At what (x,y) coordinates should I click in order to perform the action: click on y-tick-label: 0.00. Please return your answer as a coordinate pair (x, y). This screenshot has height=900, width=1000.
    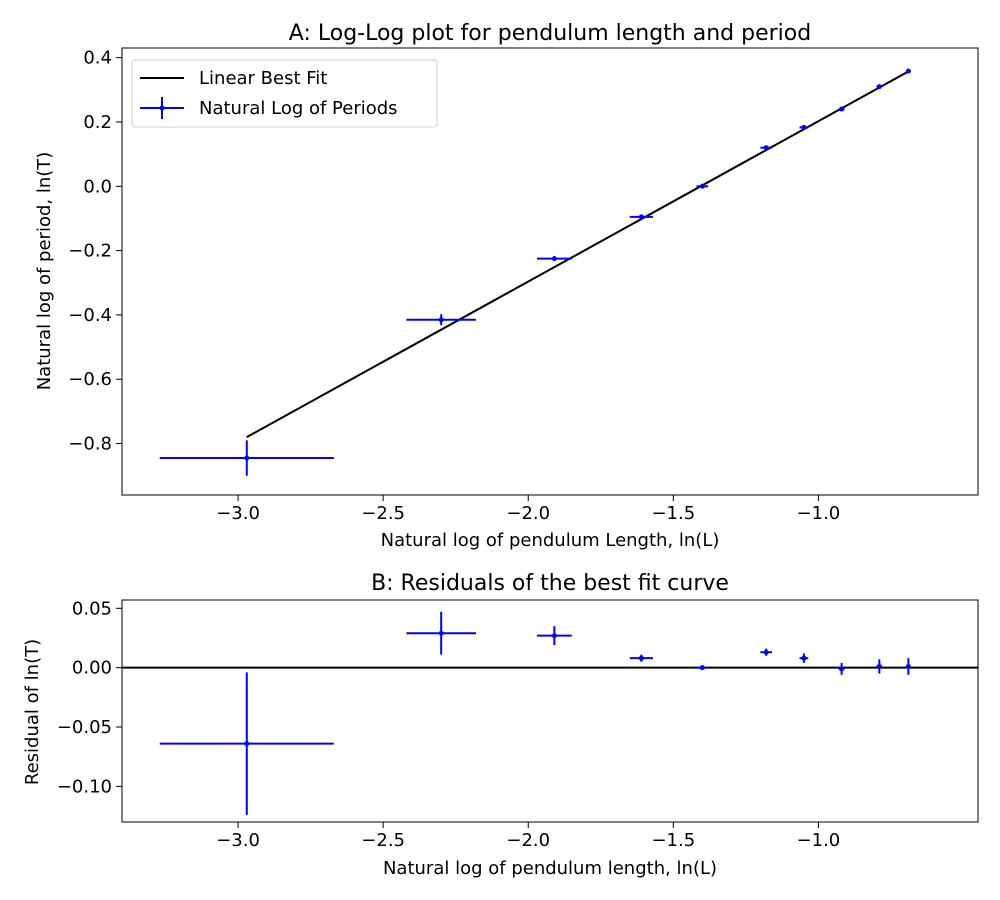
    Looking at the image, I should click on (92, 668).